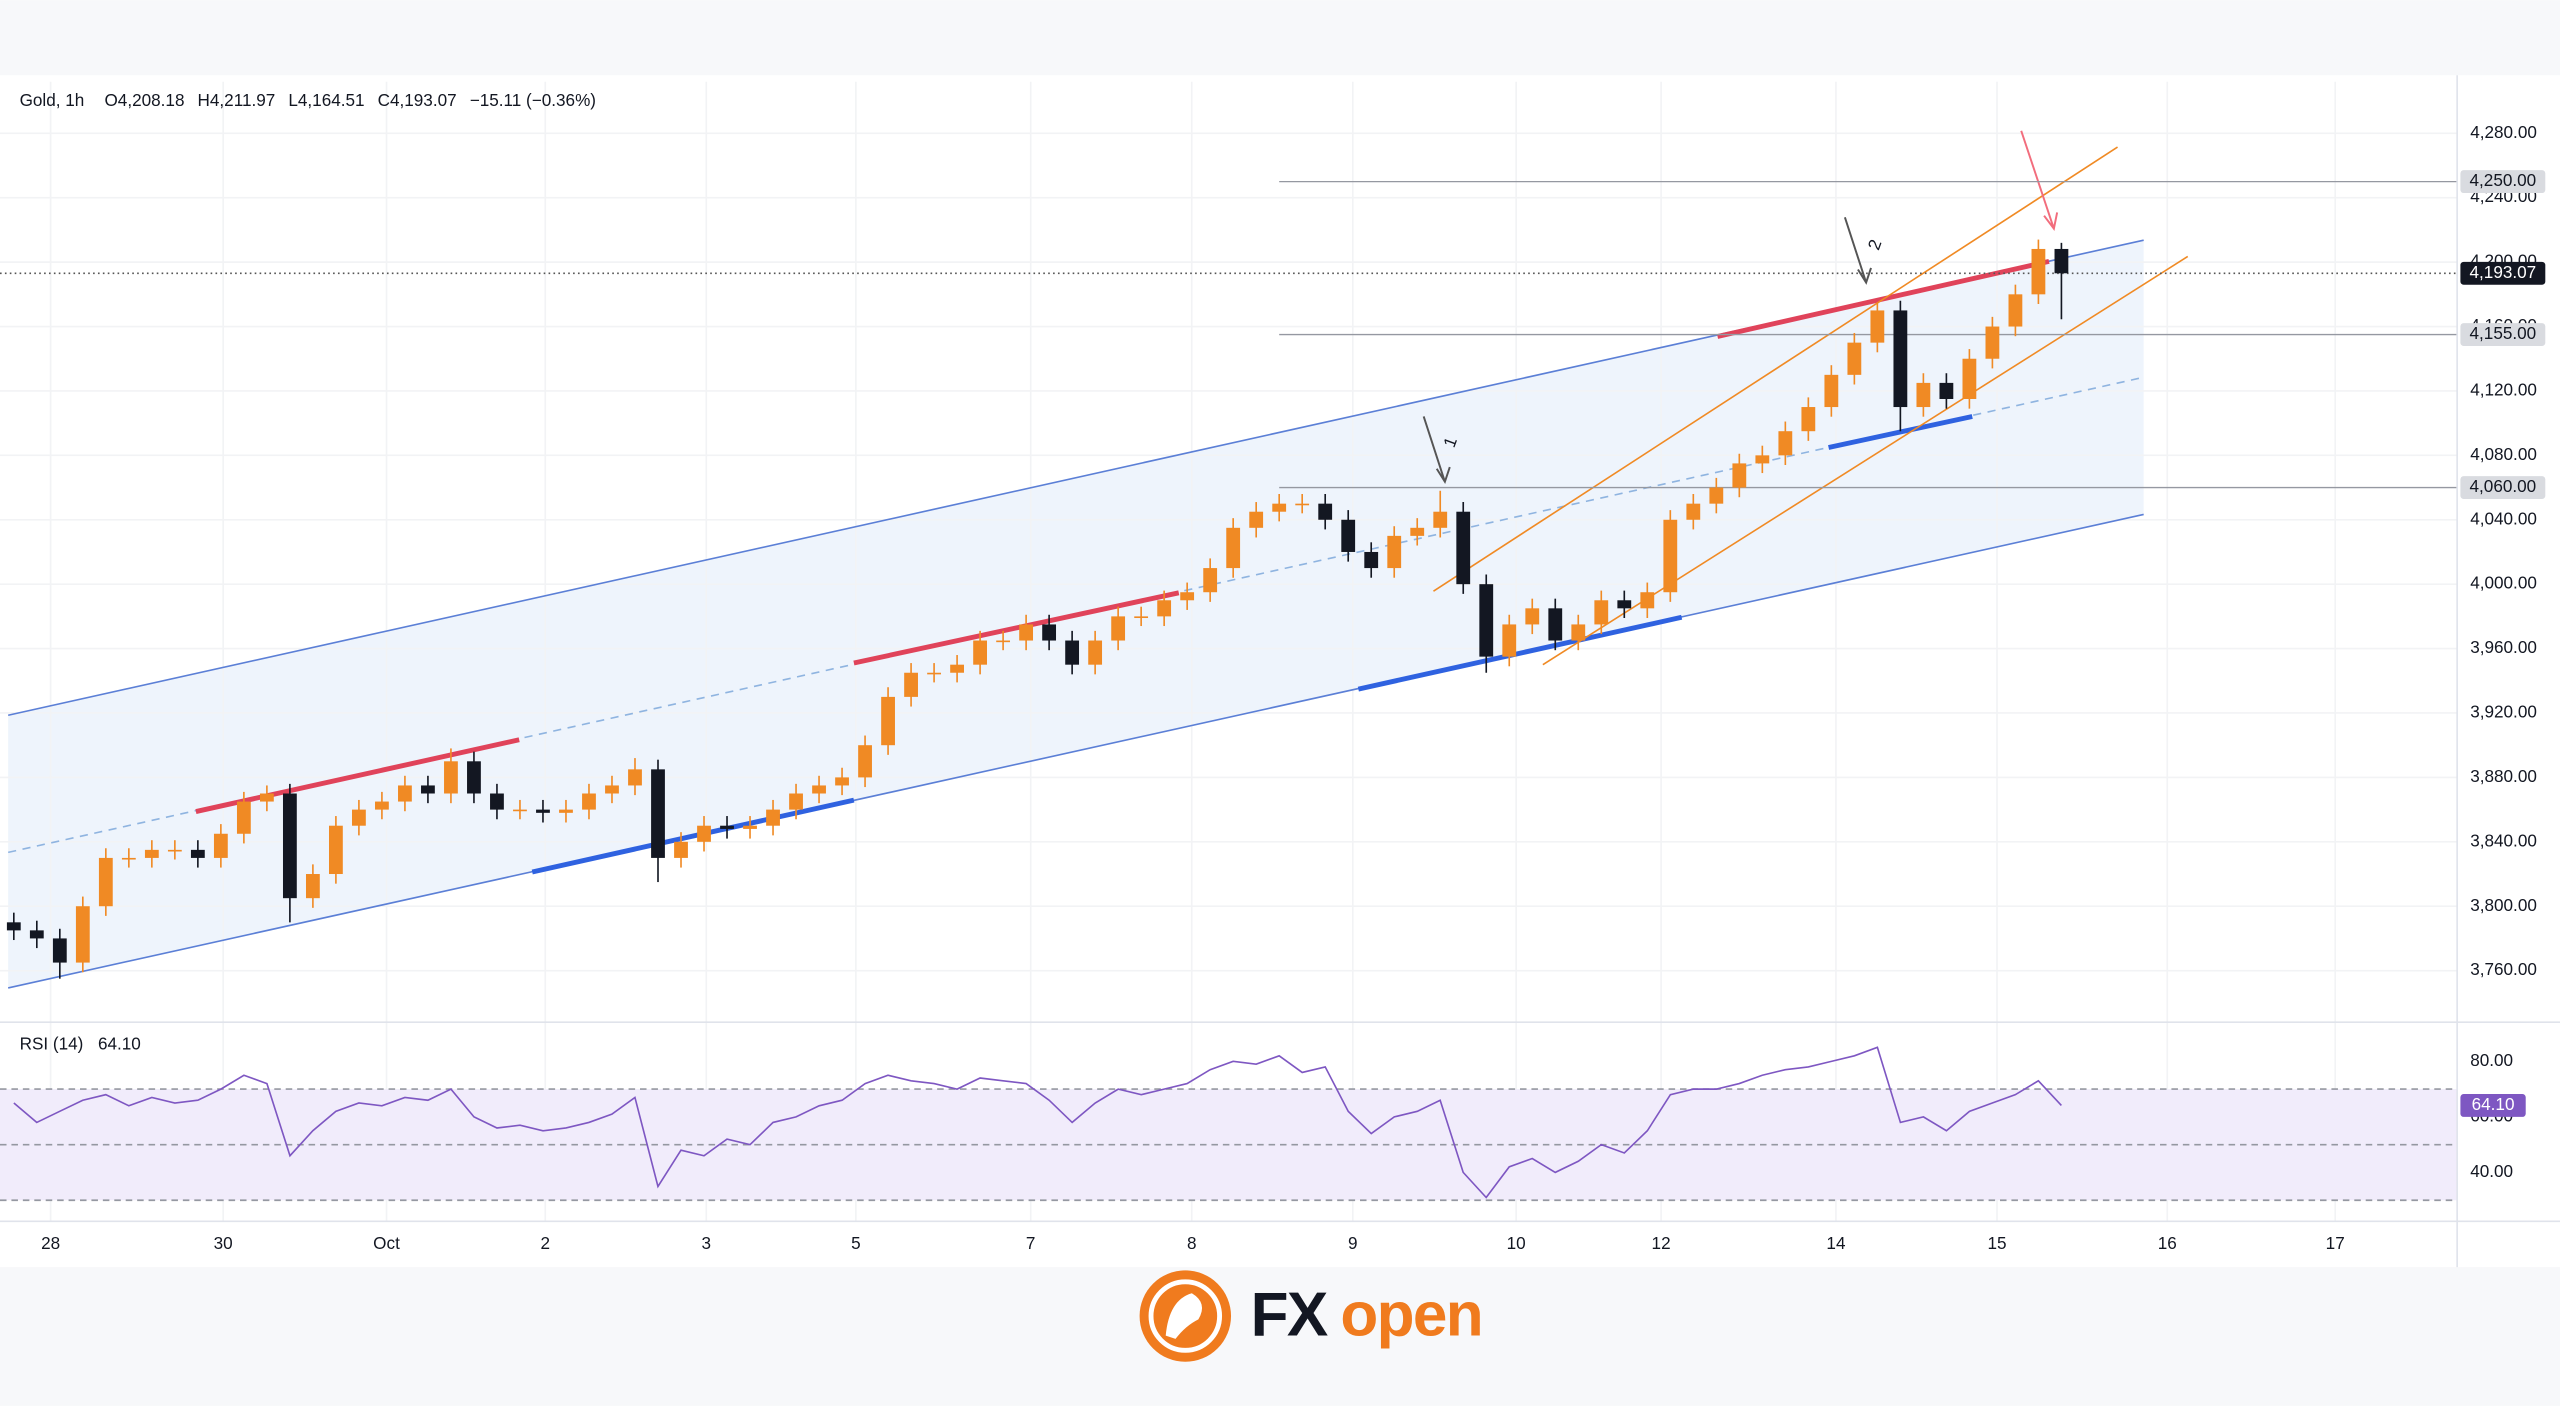 This screenshot has width=2560, height=1406. What do you see at coordinates (2503, 776) in the screenshot?
I see `y-tick-label: 3,880.00` at bounding box center [2503, 776].